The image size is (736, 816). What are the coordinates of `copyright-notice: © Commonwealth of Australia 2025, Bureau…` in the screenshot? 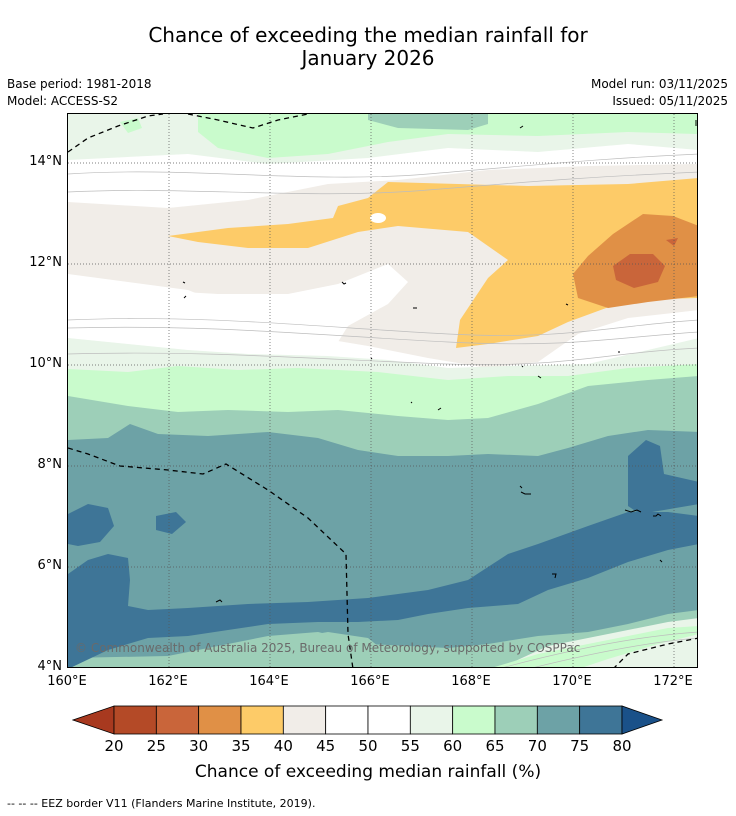 It's located at (328, 648).